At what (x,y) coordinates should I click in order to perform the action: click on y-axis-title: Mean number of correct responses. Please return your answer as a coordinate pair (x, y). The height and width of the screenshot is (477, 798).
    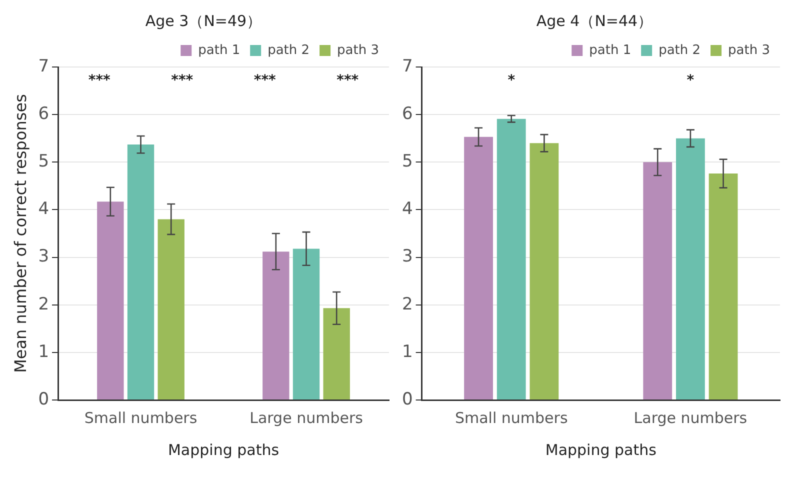
    Looking at the image, I should click on (20, 233).